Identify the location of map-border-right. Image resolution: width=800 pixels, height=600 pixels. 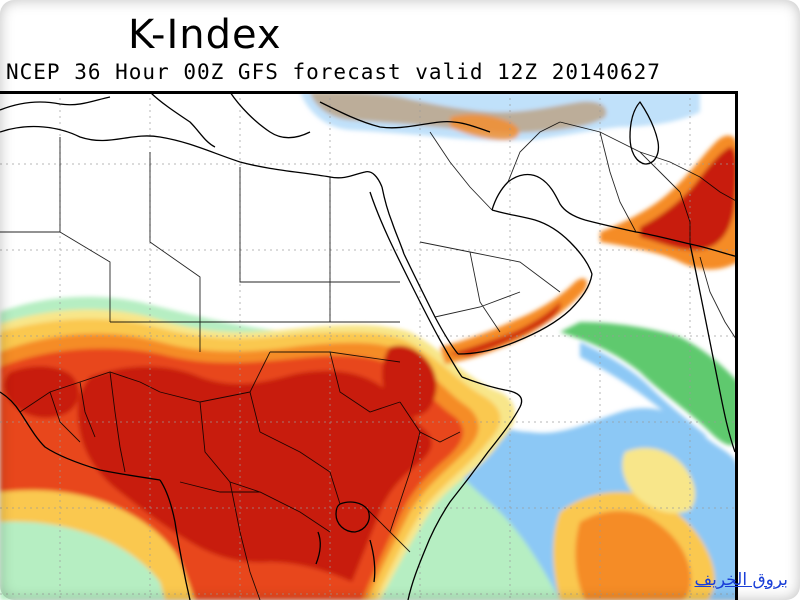
(736, 346).